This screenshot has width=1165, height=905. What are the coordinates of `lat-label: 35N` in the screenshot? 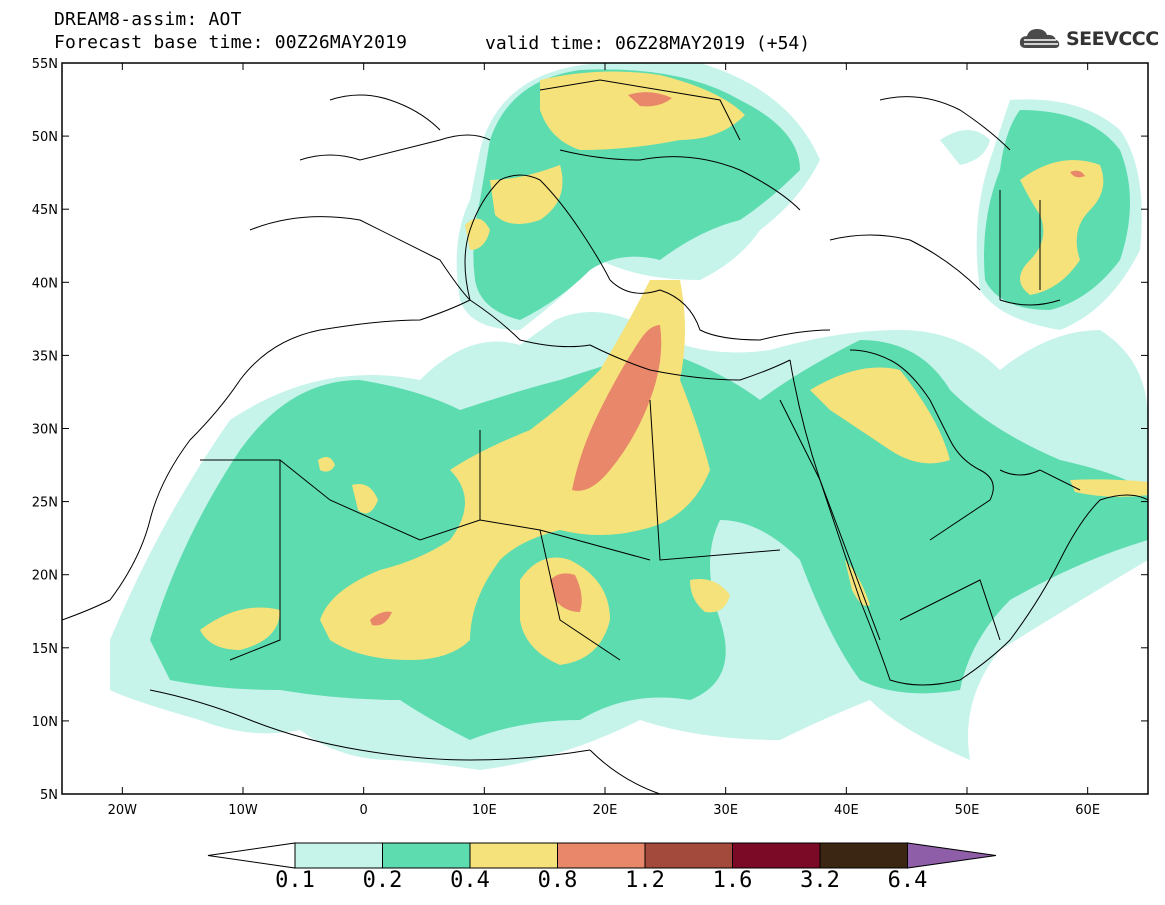 It's located at (45, 356).